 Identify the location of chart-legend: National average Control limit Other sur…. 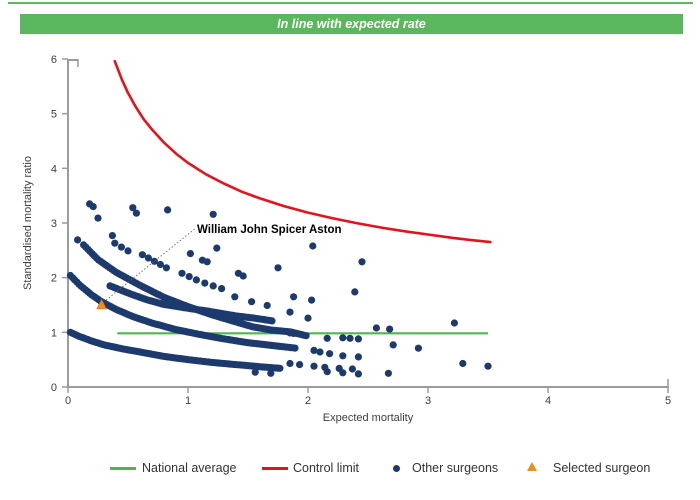
(350, 470).